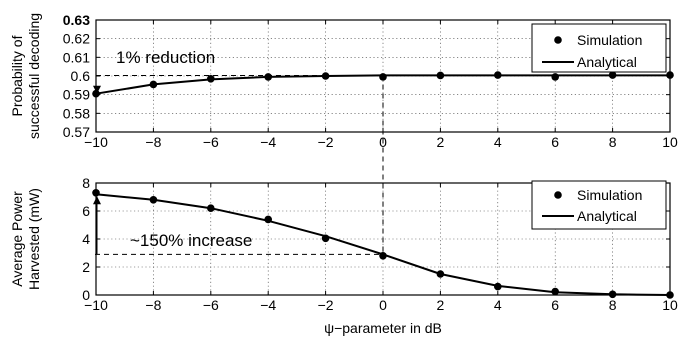  Describe the element at coordinates (97, 200) in the screenshot. I see `guide-arrowhead-bottom` at that location.